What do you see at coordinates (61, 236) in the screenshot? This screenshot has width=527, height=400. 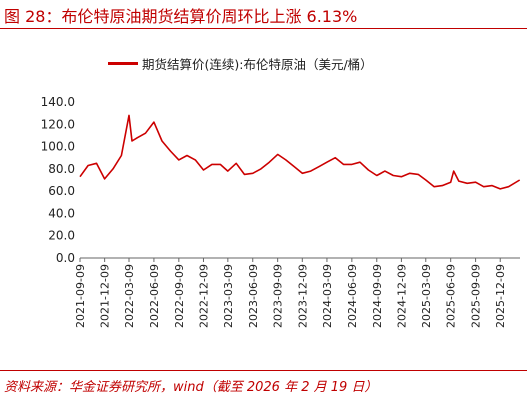 I see `y-tick-label: 20.0` at bounding box center [61, 236].